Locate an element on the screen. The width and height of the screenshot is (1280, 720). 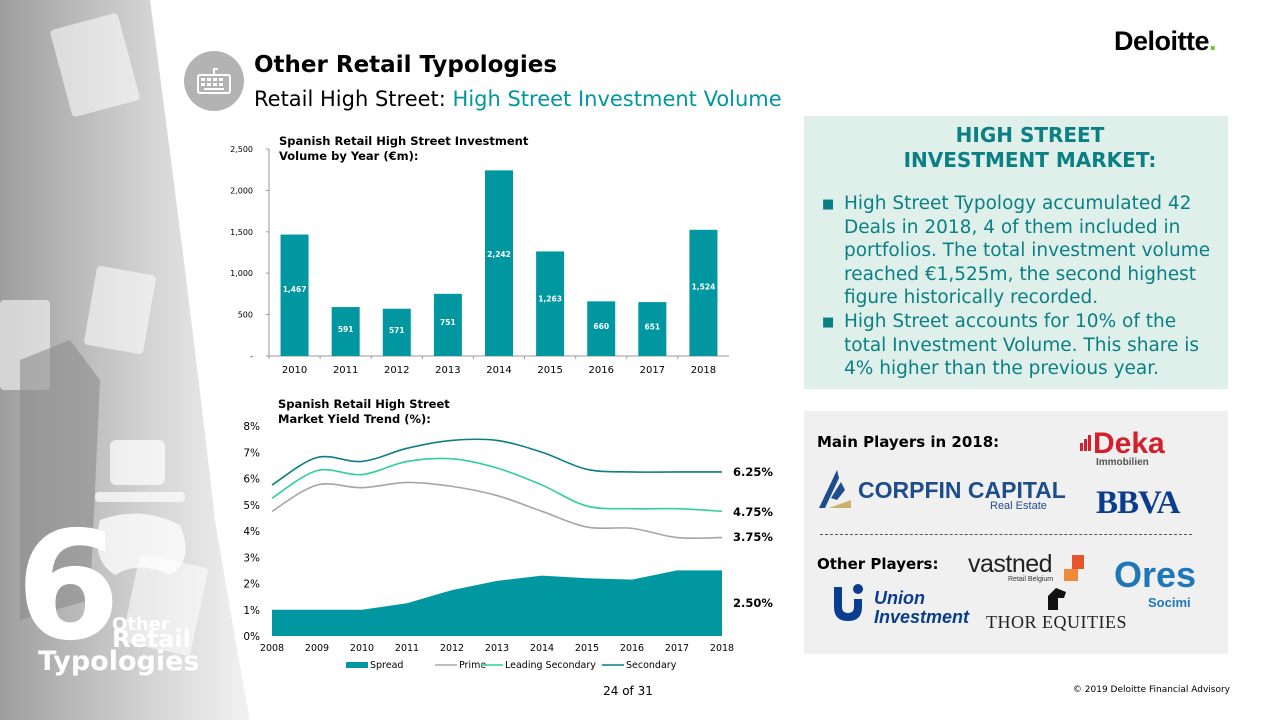
bar-y-tick-label: 2,000 is located at coordinates (241, 190).